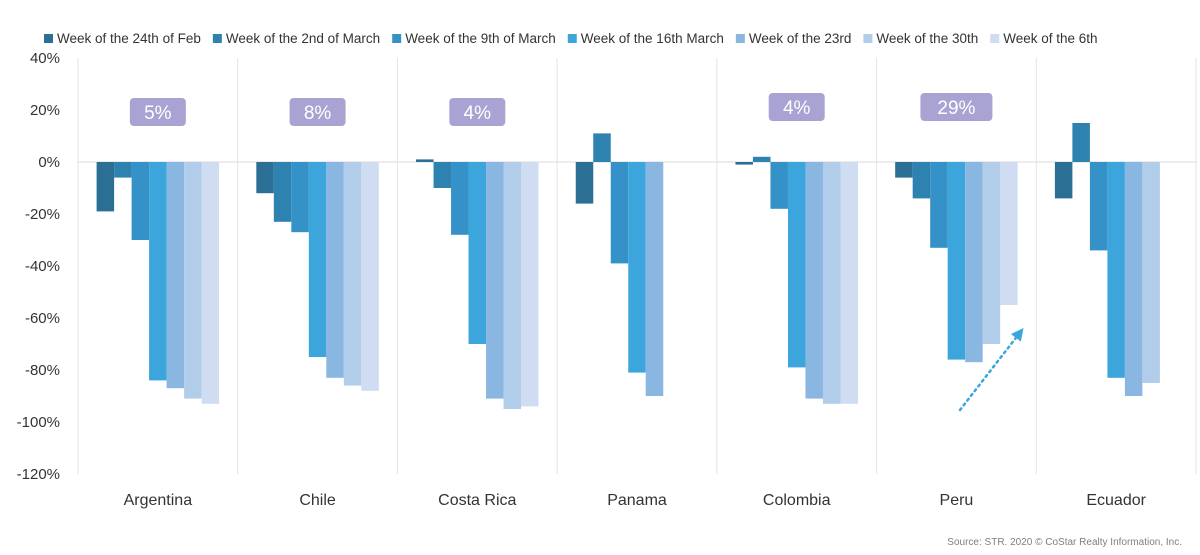  What do you see at coordinates (1050, 38) in the screenshot?
I see `legend-entry: Week of the 6th` at bounding box center [1050, 38].